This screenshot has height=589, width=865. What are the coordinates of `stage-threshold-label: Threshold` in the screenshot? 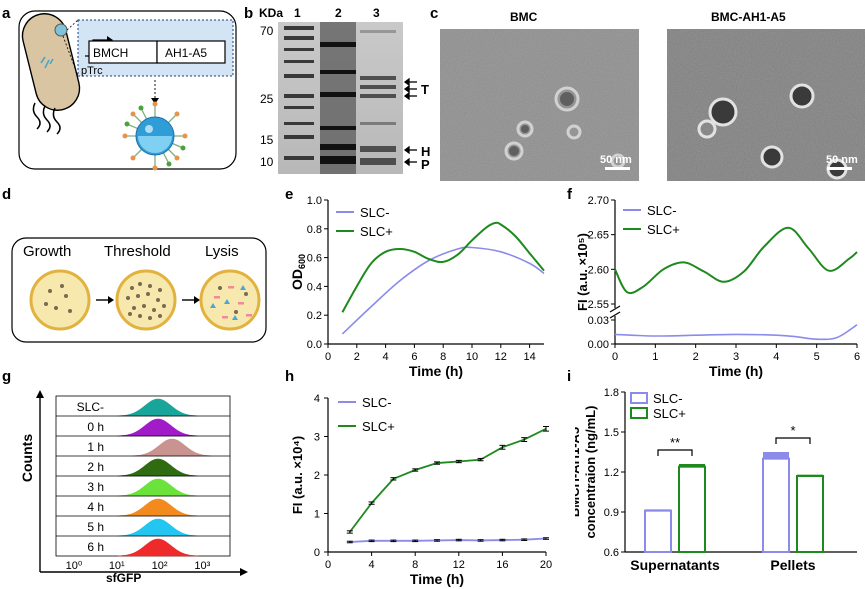 It's located at (137, 251).